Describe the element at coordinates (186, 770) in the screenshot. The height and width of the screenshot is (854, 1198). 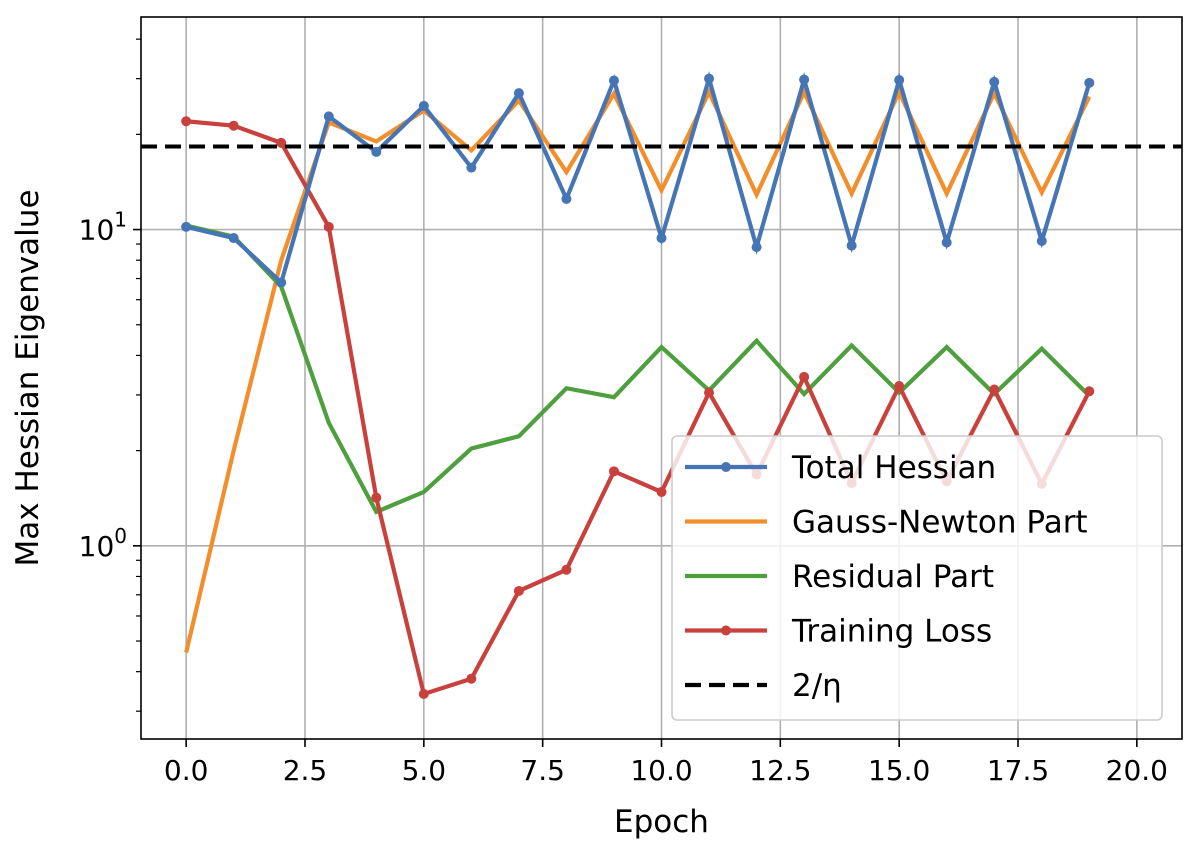
I see `x-tick-label: 0.0` at that location.